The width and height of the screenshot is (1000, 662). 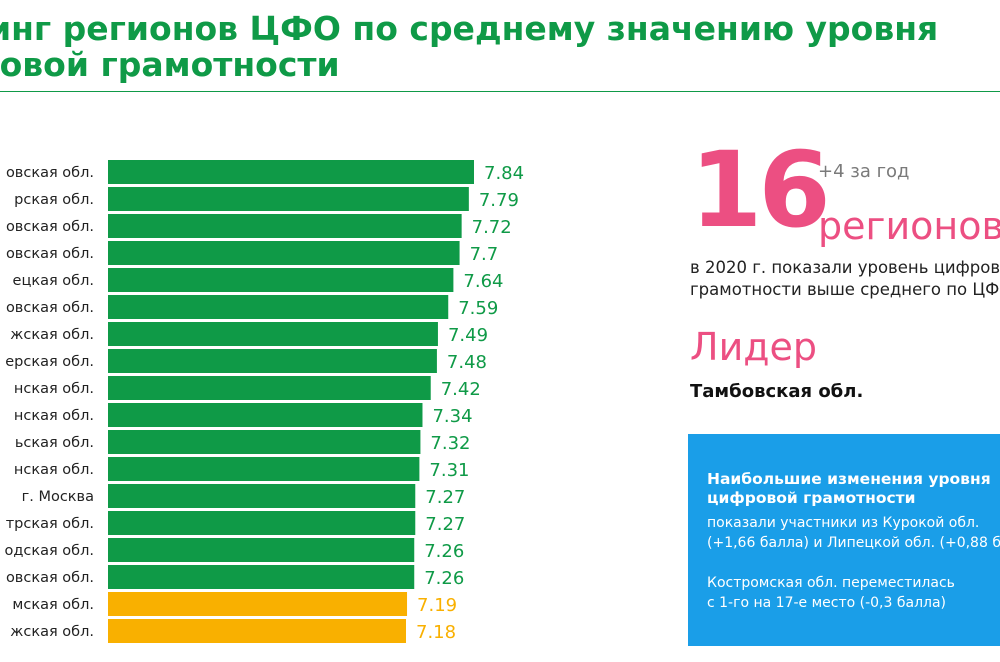 What do you see at coordinates (461, 389) in the screenshot?
I see `bar-value-8: 7.42` at bounding box center [461, 389].